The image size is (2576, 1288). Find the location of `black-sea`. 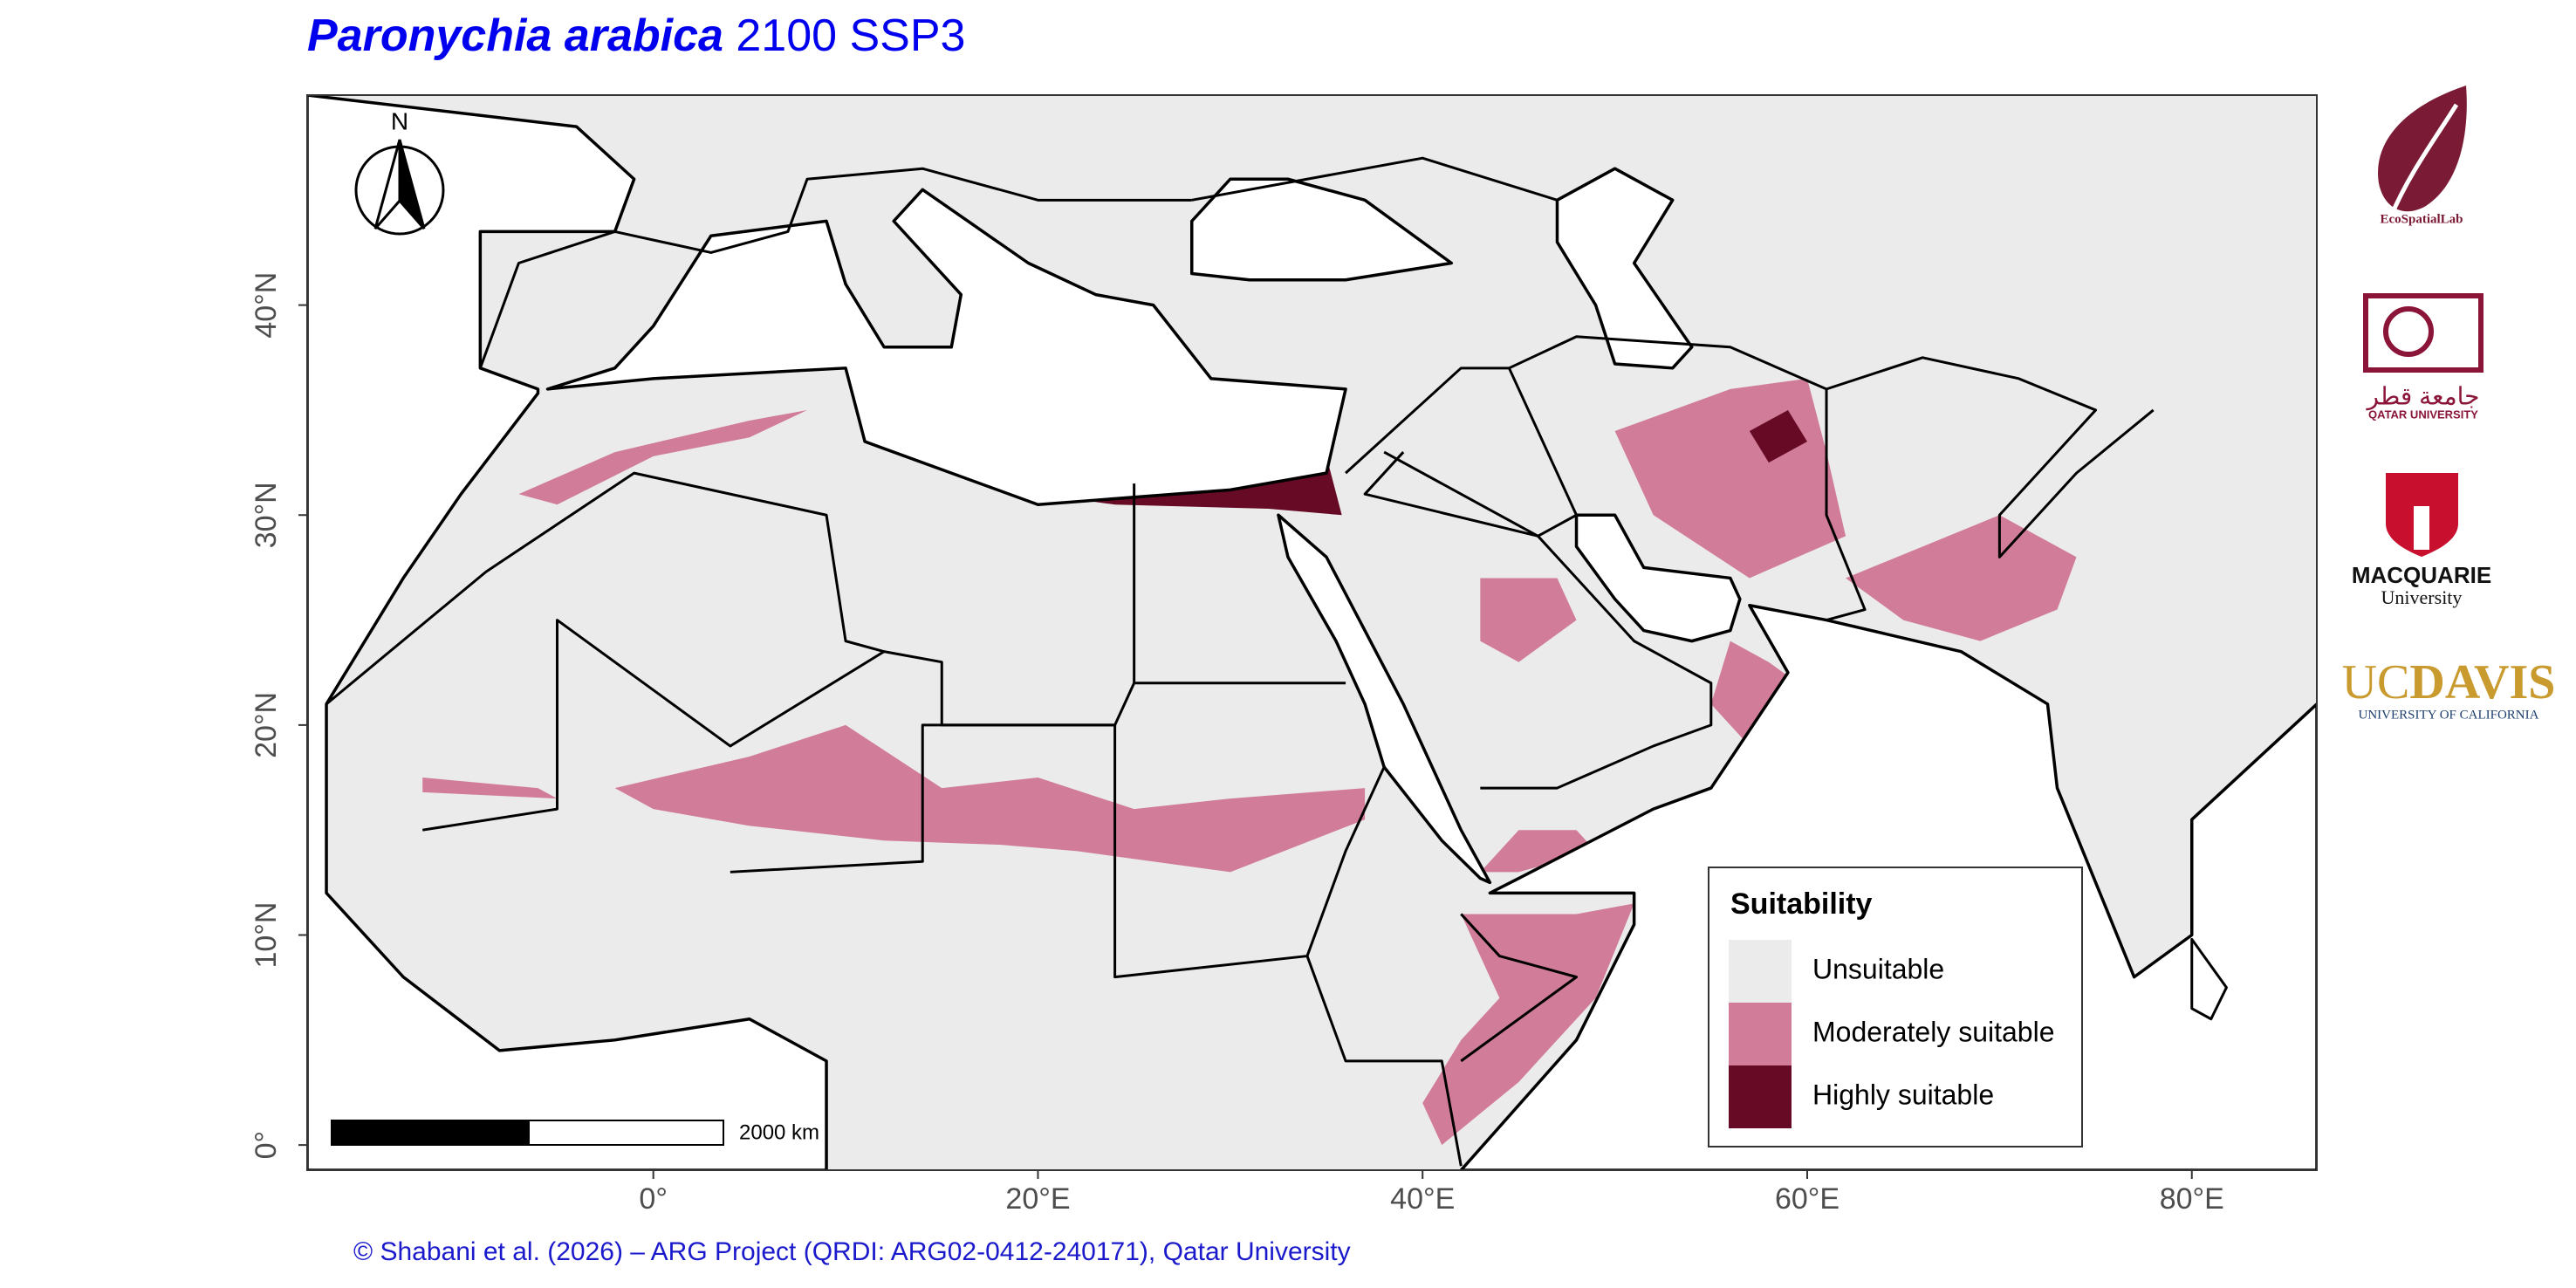

black-sea is located at coordinates (1322, 229).